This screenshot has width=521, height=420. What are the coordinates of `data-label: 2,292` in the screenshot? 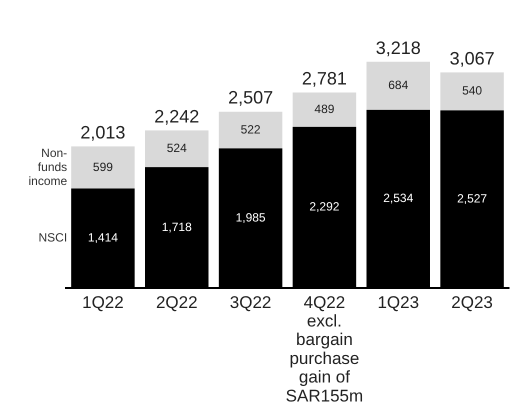 It's located at (324, 207).